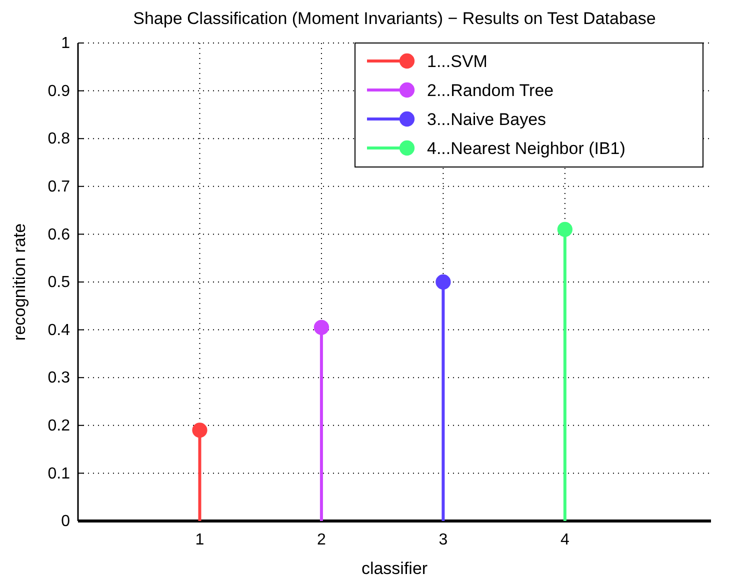 Image resolution: width=732 pixels, height=579 pixels. What do you see at coordinates (59, 378) in the screenshot?
I see `y-tick-label: 0.3` at bounding box center [59, 378].